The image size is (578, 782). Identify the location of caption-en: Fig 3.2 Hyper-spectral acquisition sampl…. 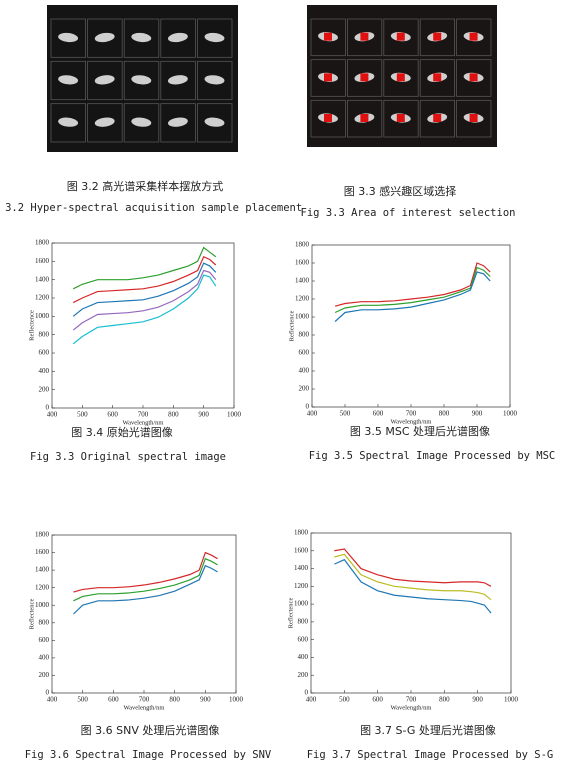
(151, 208).